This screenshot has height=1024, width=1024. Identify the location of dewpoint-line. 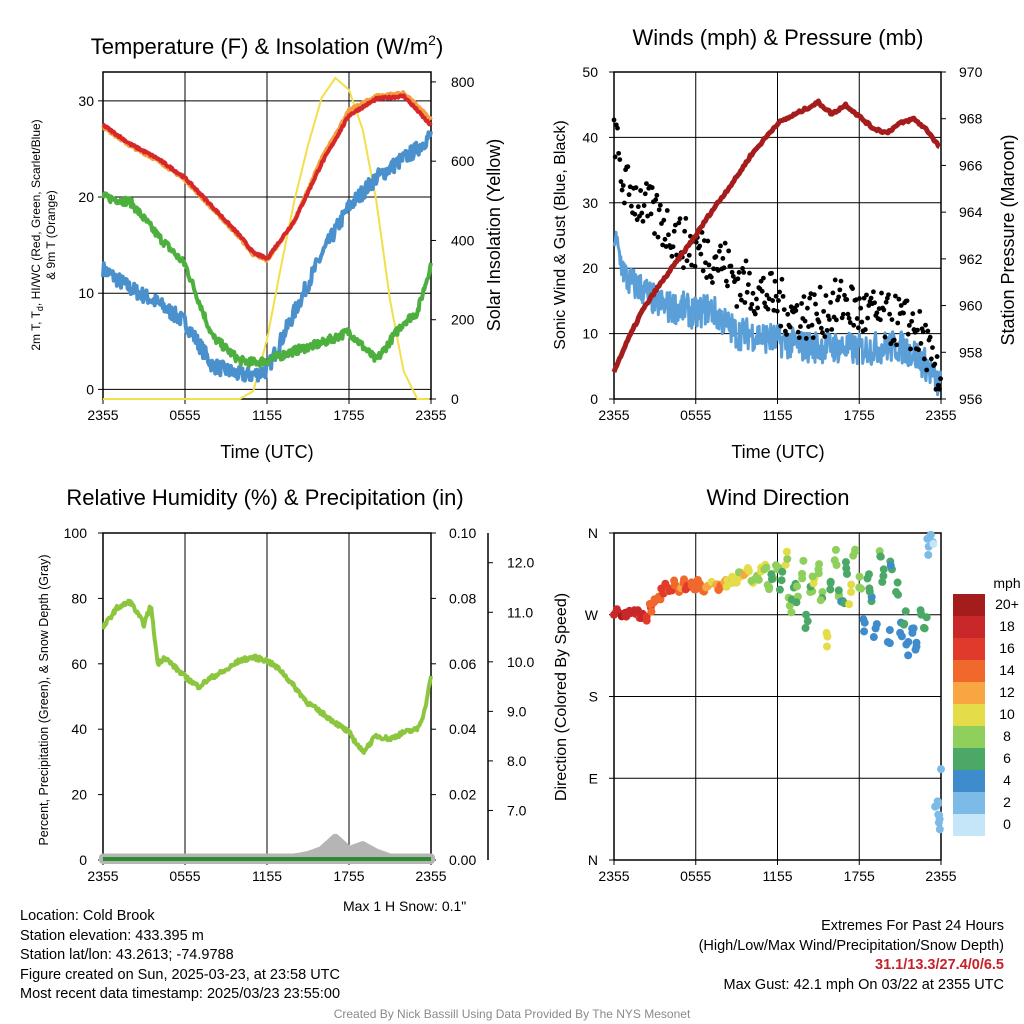
(267, 279).